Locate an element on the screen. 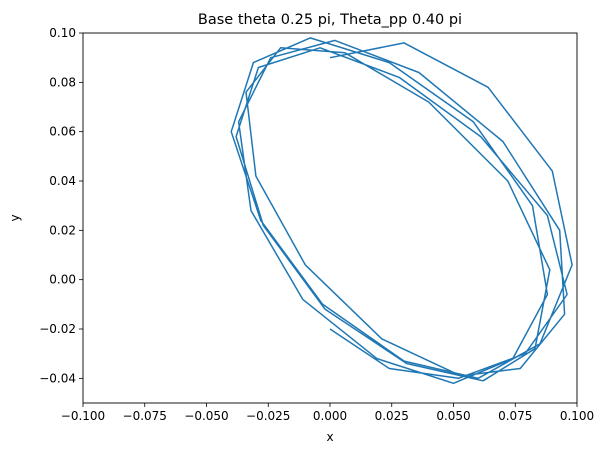 The image size is (607, 455). y-tick-label: 0.10 is located at coordinates (62, 33).